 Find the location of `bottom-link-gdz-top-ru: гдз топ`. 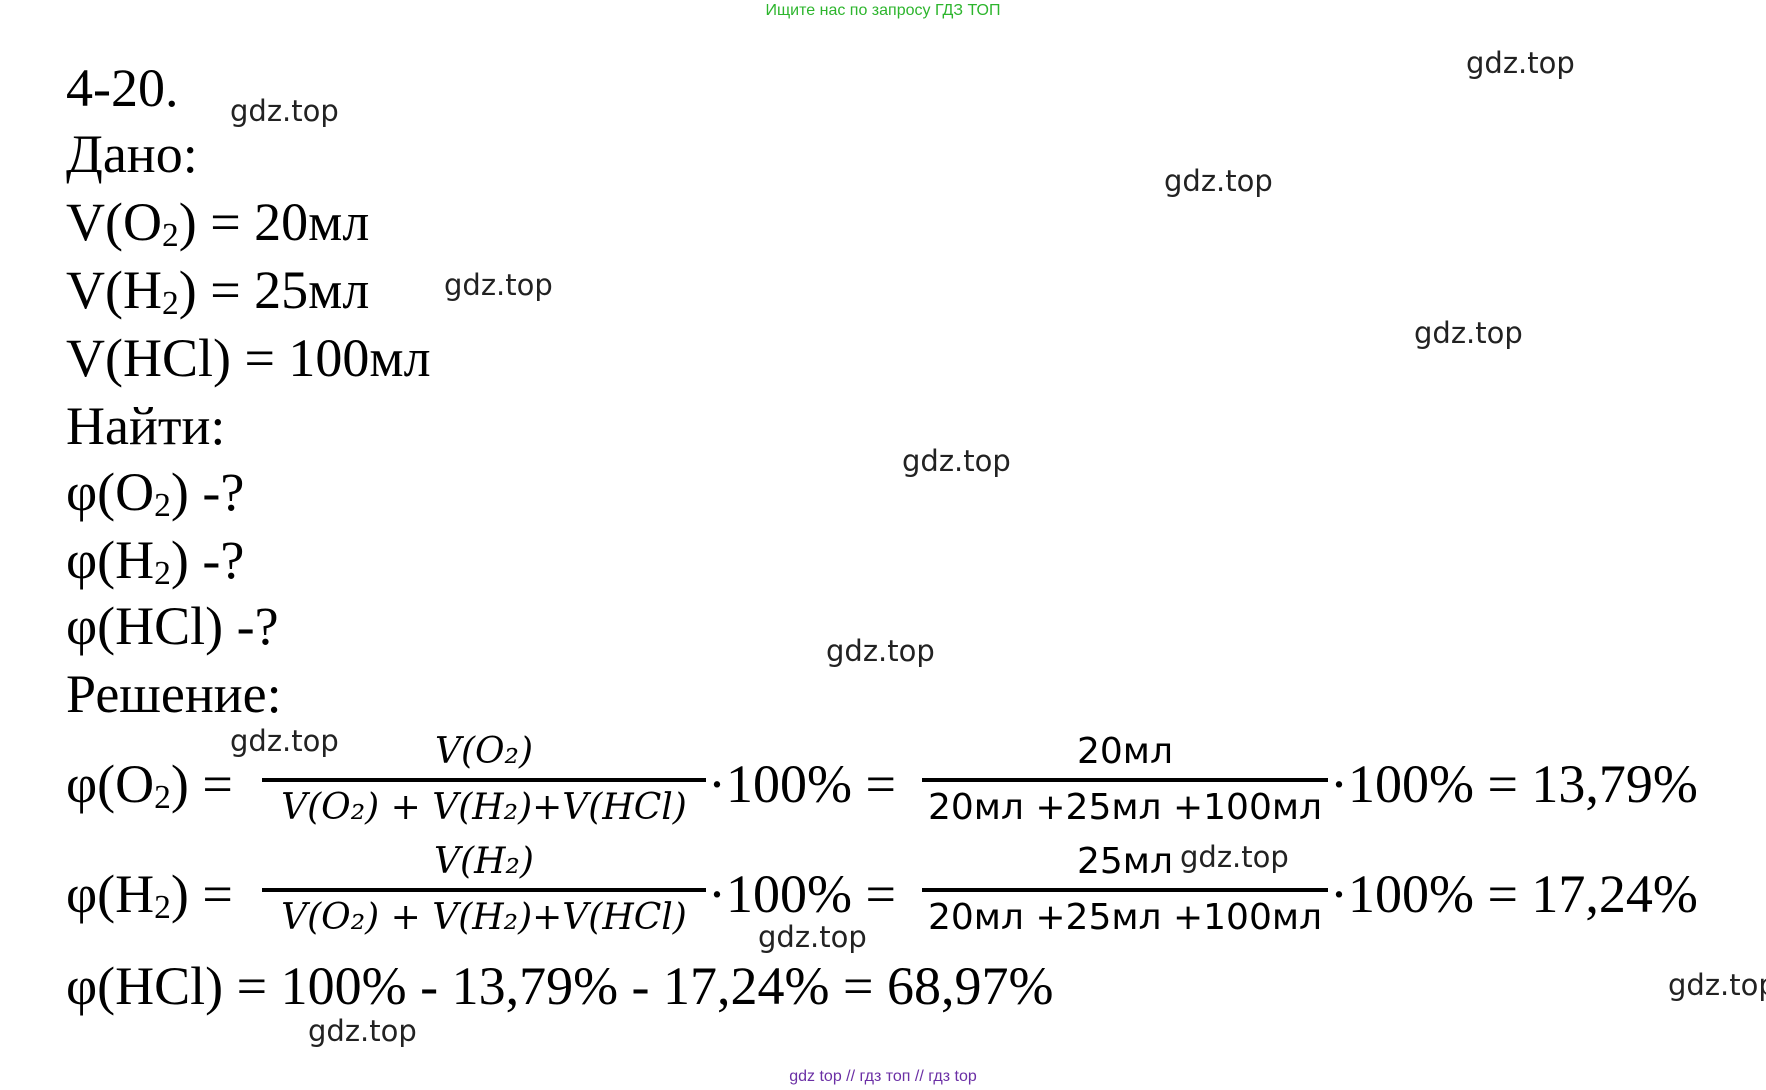

bottom-link-gdz-top-ru: гдз топ is located at coordinates (885, 1076).